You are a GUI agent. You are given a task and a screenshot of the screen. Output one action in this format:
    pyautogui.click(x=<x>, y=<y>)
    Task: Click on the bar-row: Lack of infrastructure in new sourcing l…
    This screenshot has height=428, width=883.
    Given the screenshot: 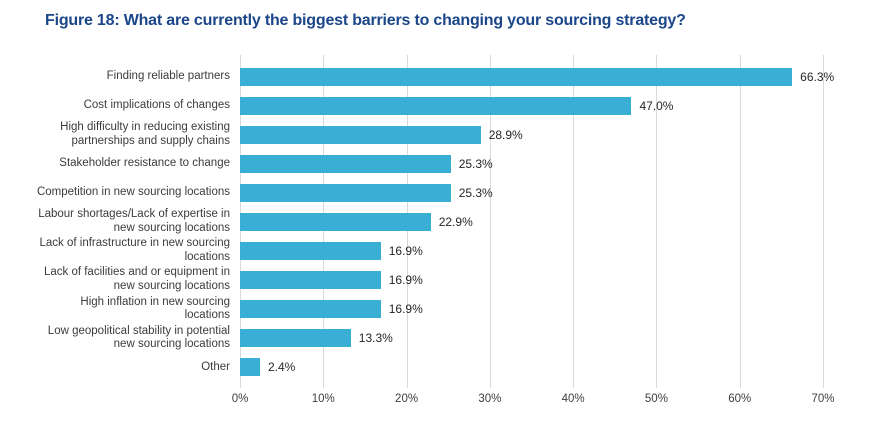 What is the action you would take?
    pyautogui.click(x=441, y=251)
    